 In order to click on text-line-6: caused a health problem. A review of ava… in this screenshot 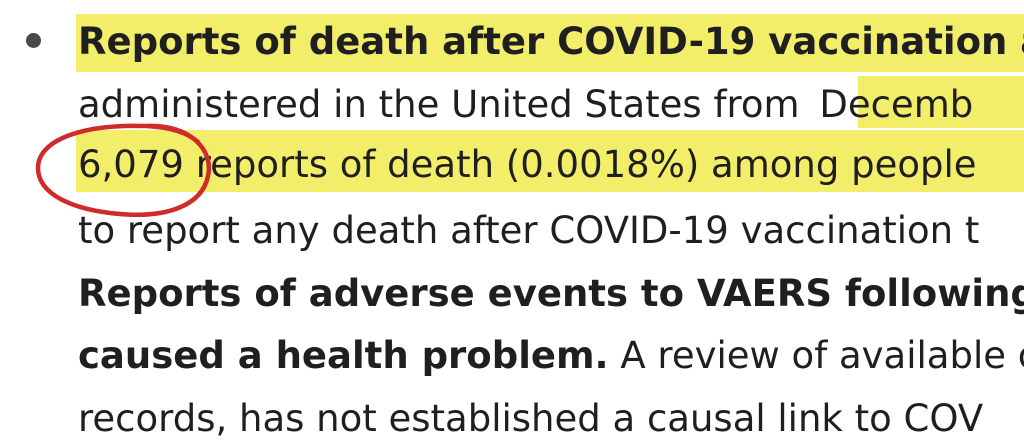, I will do `click(551, 355)`.